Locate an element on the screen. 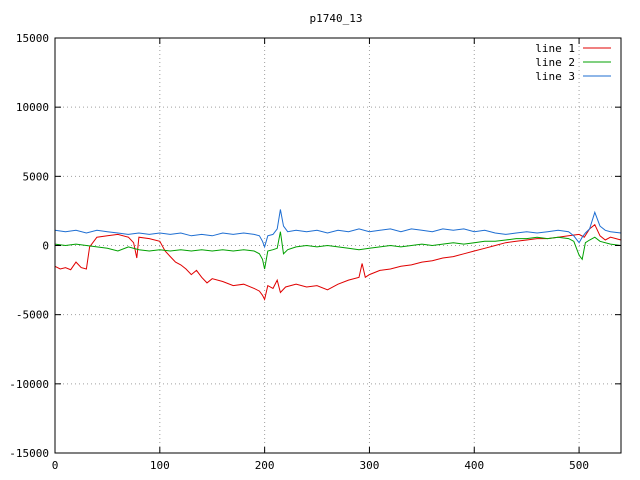 This screenshot has height=480, width=640. x-tick-label: 500 is located at coordinates (579, 465).